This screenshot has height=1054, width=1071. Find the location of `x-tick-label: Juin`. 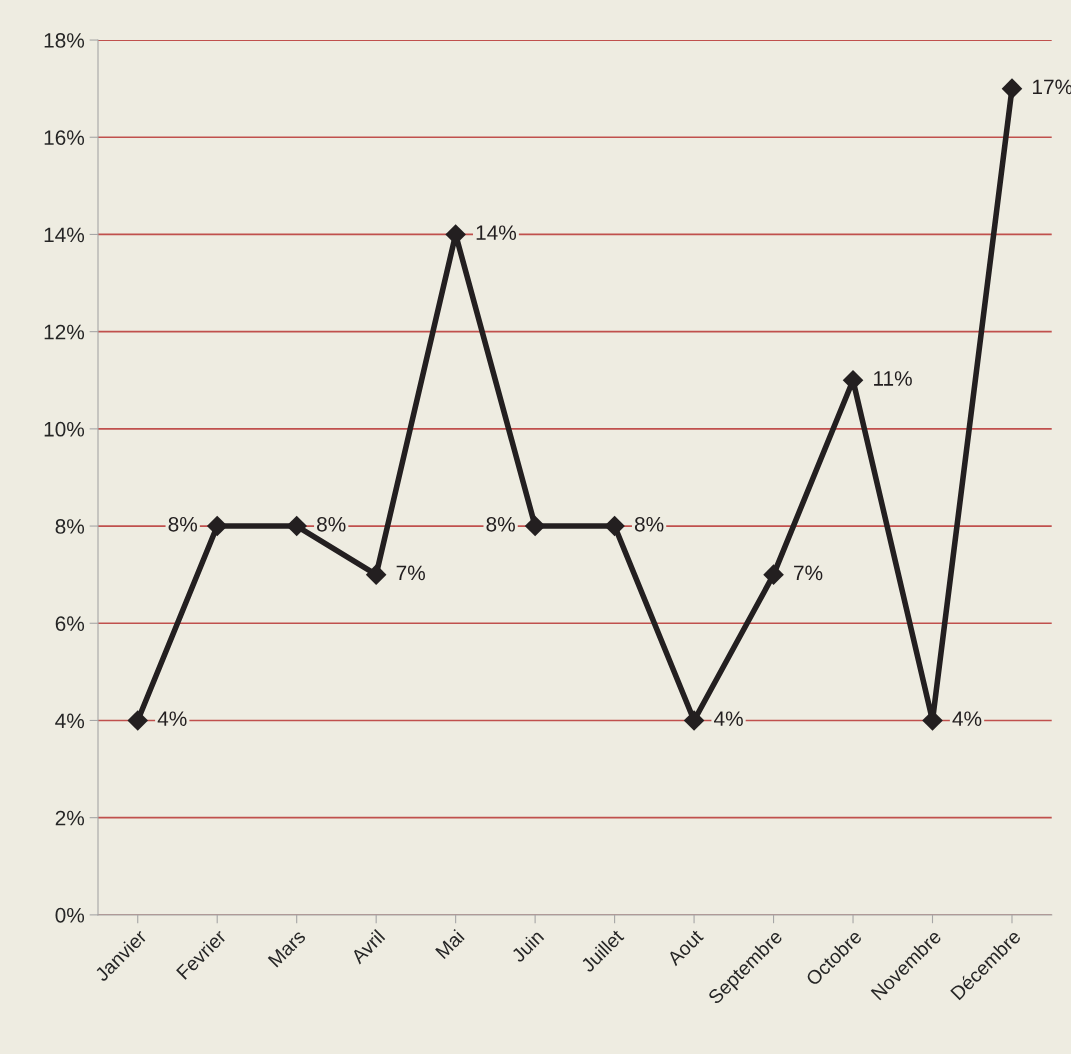

x-tick-label: Juin is located at coordinates (527, 946).